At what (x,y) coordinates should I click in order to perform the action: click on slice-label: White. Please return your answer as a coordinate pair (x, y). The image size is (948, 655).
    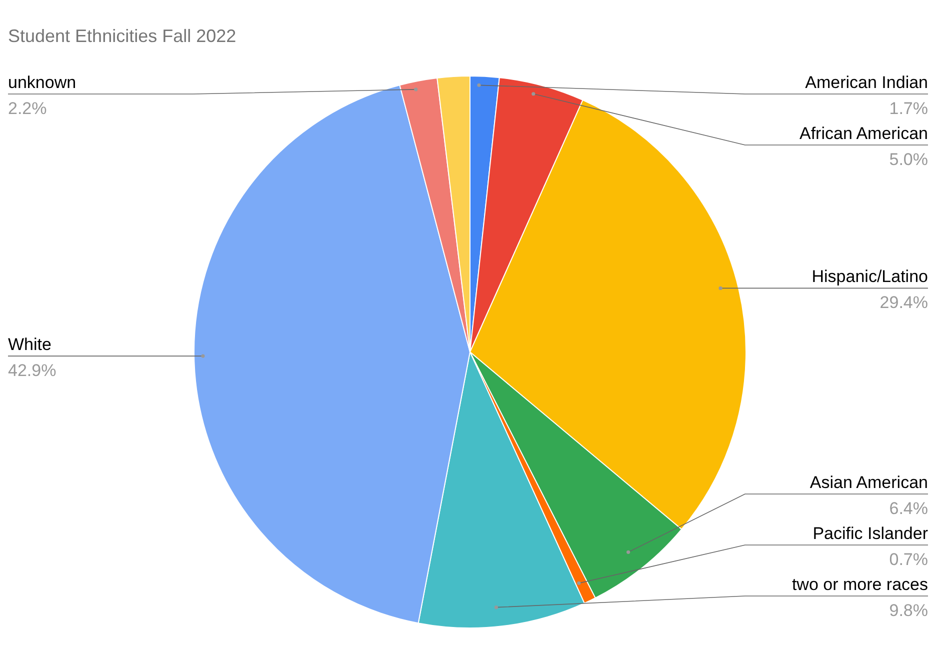
    Looking at the image, I should click on (30, 344).